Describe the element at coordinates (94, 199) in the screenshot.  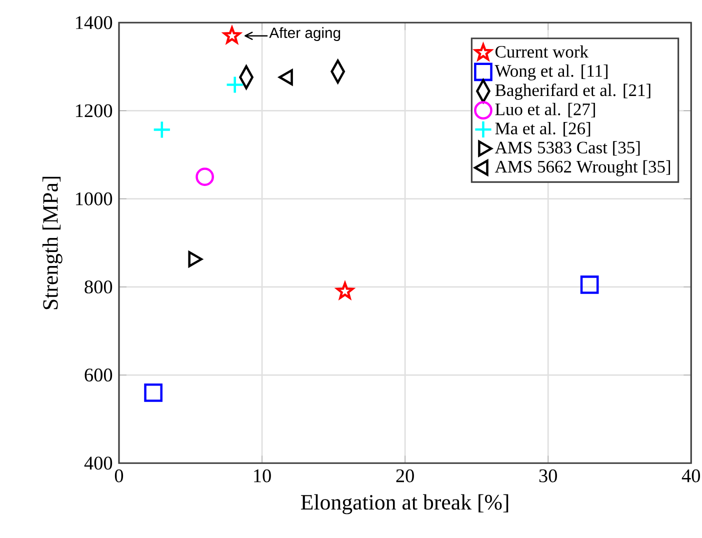
I see `y-tick-label: 1000` at that location.